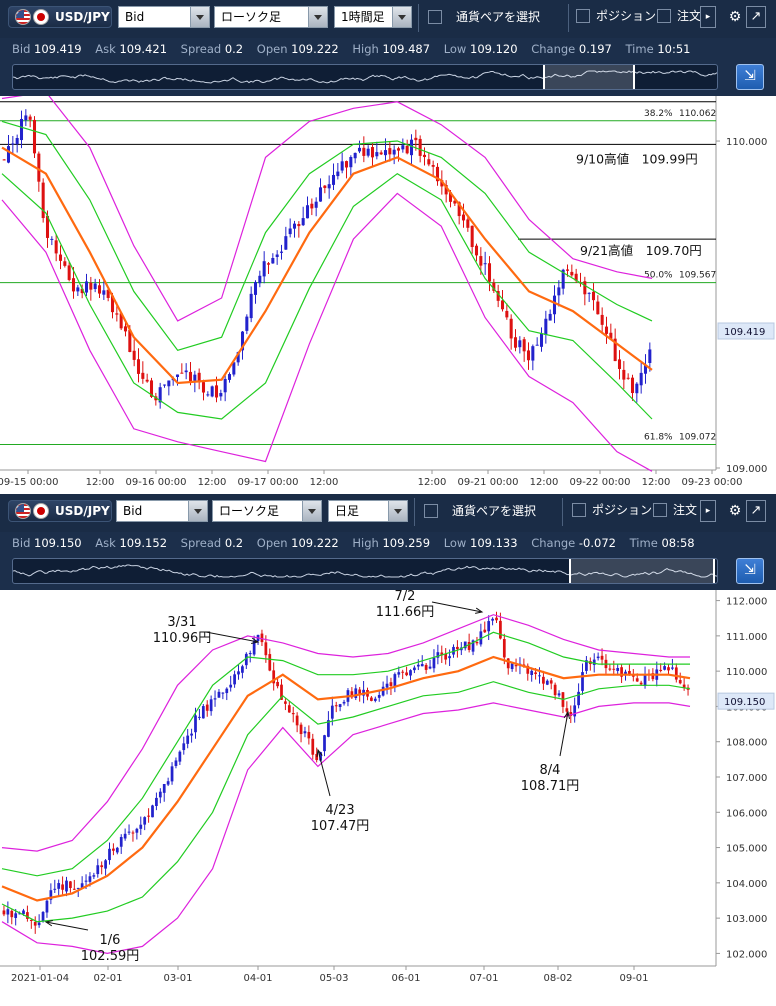 This screenshot has height=1006, width=776. I want to click on price-tick-label: 110.000, so click(746, 142).